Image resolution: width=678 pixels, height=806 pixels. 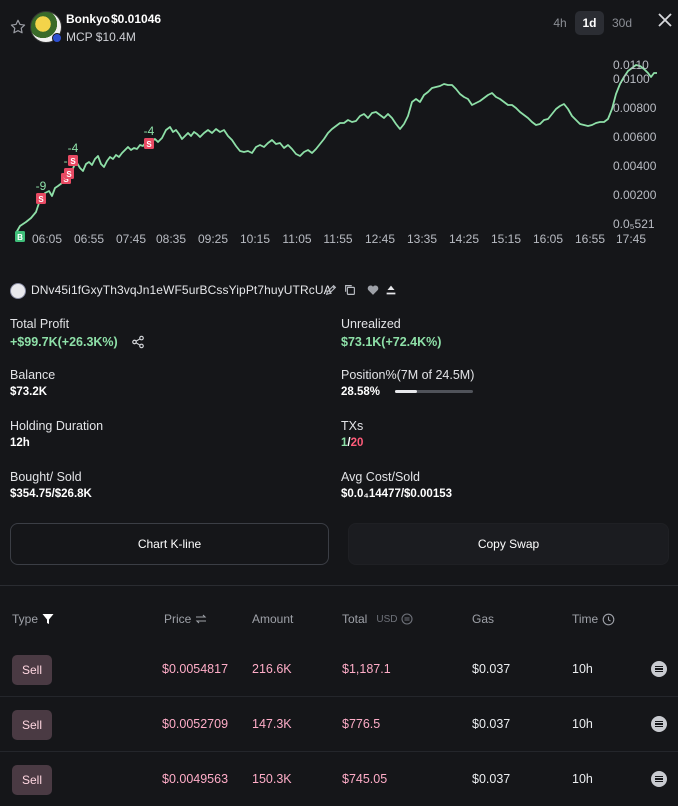 I want to click on column-type-label: Type, so click(x=25, y=619).